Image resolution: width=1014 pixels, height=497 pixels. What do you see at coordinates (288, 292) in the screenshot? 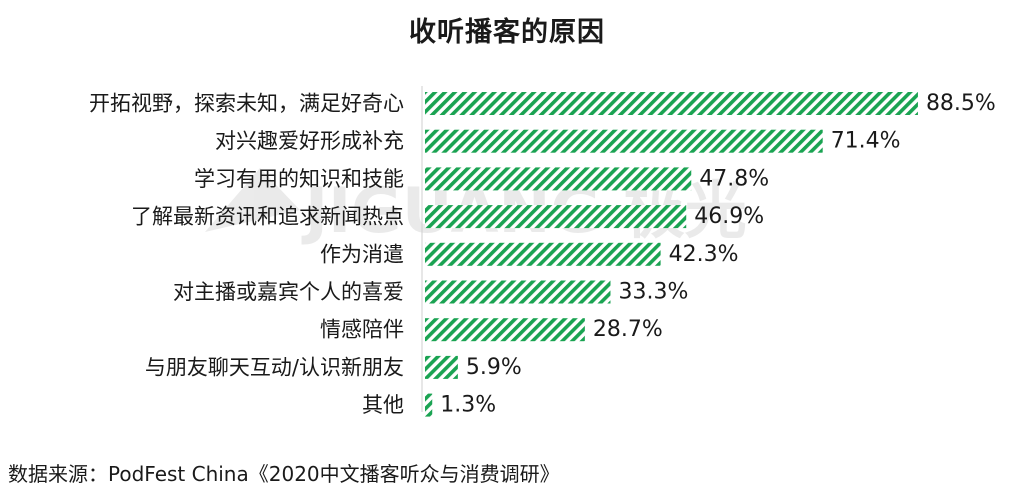
I see `category-label: 对主播或嘉宾个人的喜爱` at bounding box center [288, 292].